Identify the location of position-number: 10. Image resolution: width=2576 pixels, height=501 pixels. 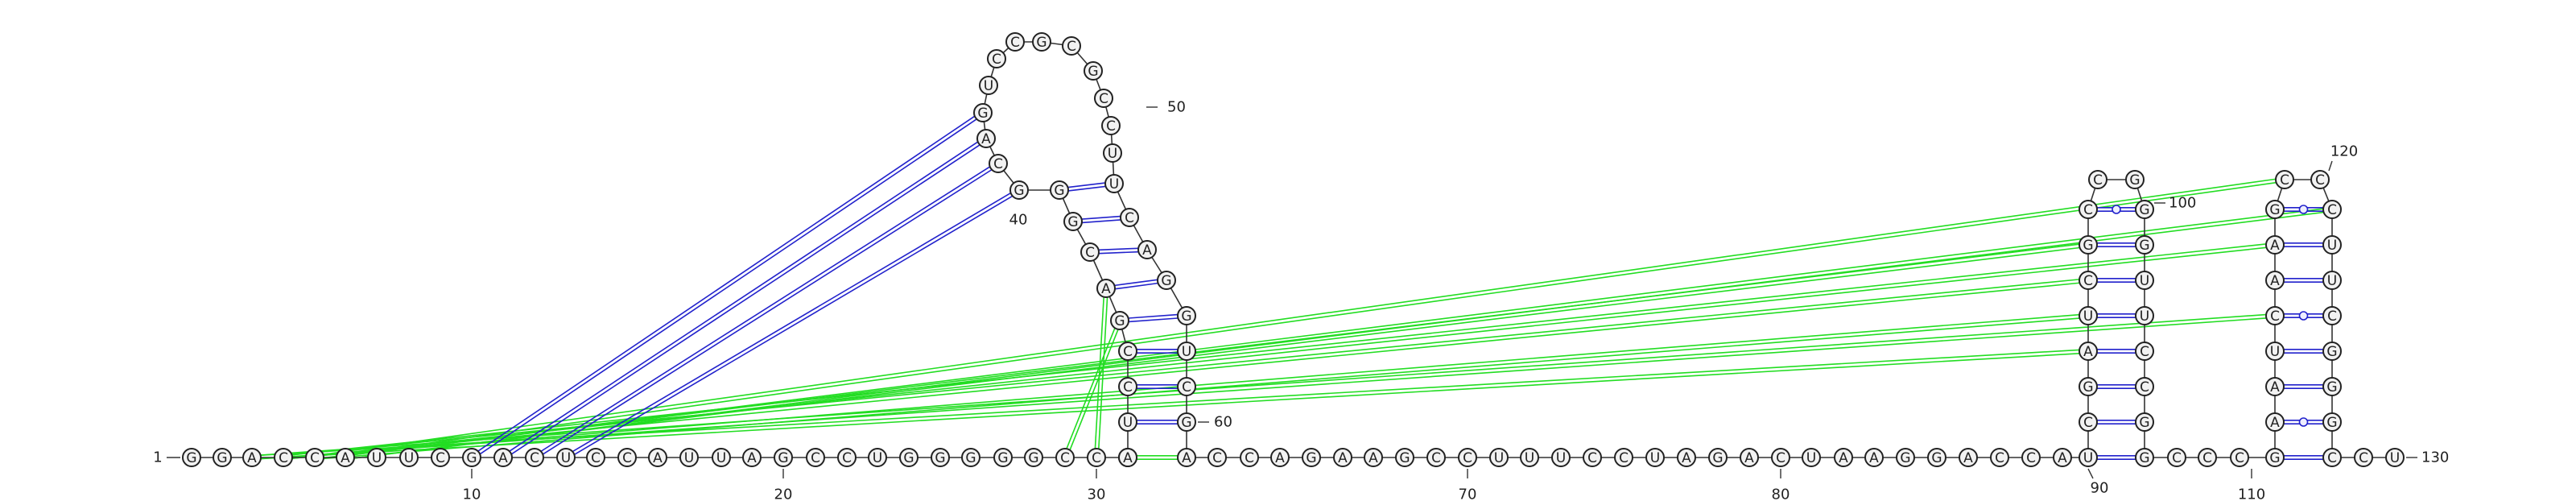
(472, 494).